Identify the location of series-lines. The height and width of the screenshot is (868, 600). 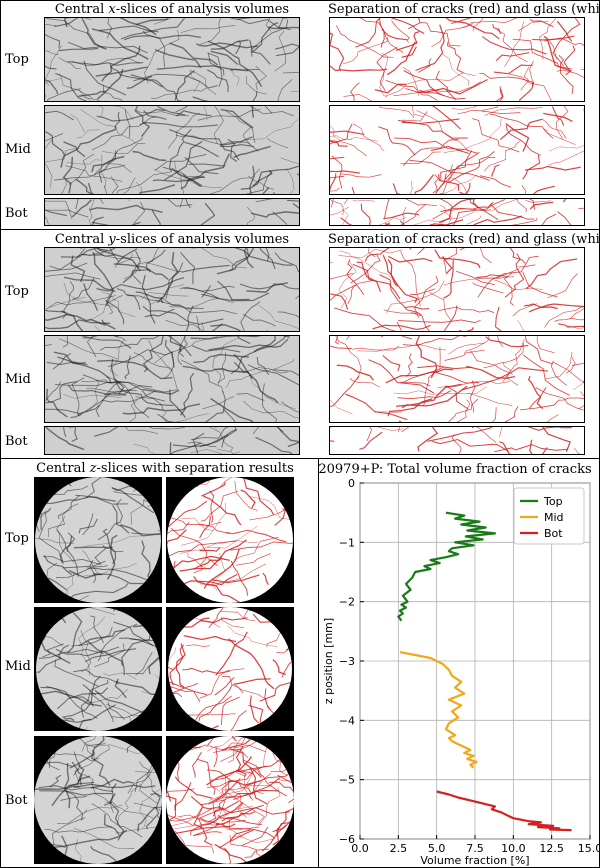
(484, 671).